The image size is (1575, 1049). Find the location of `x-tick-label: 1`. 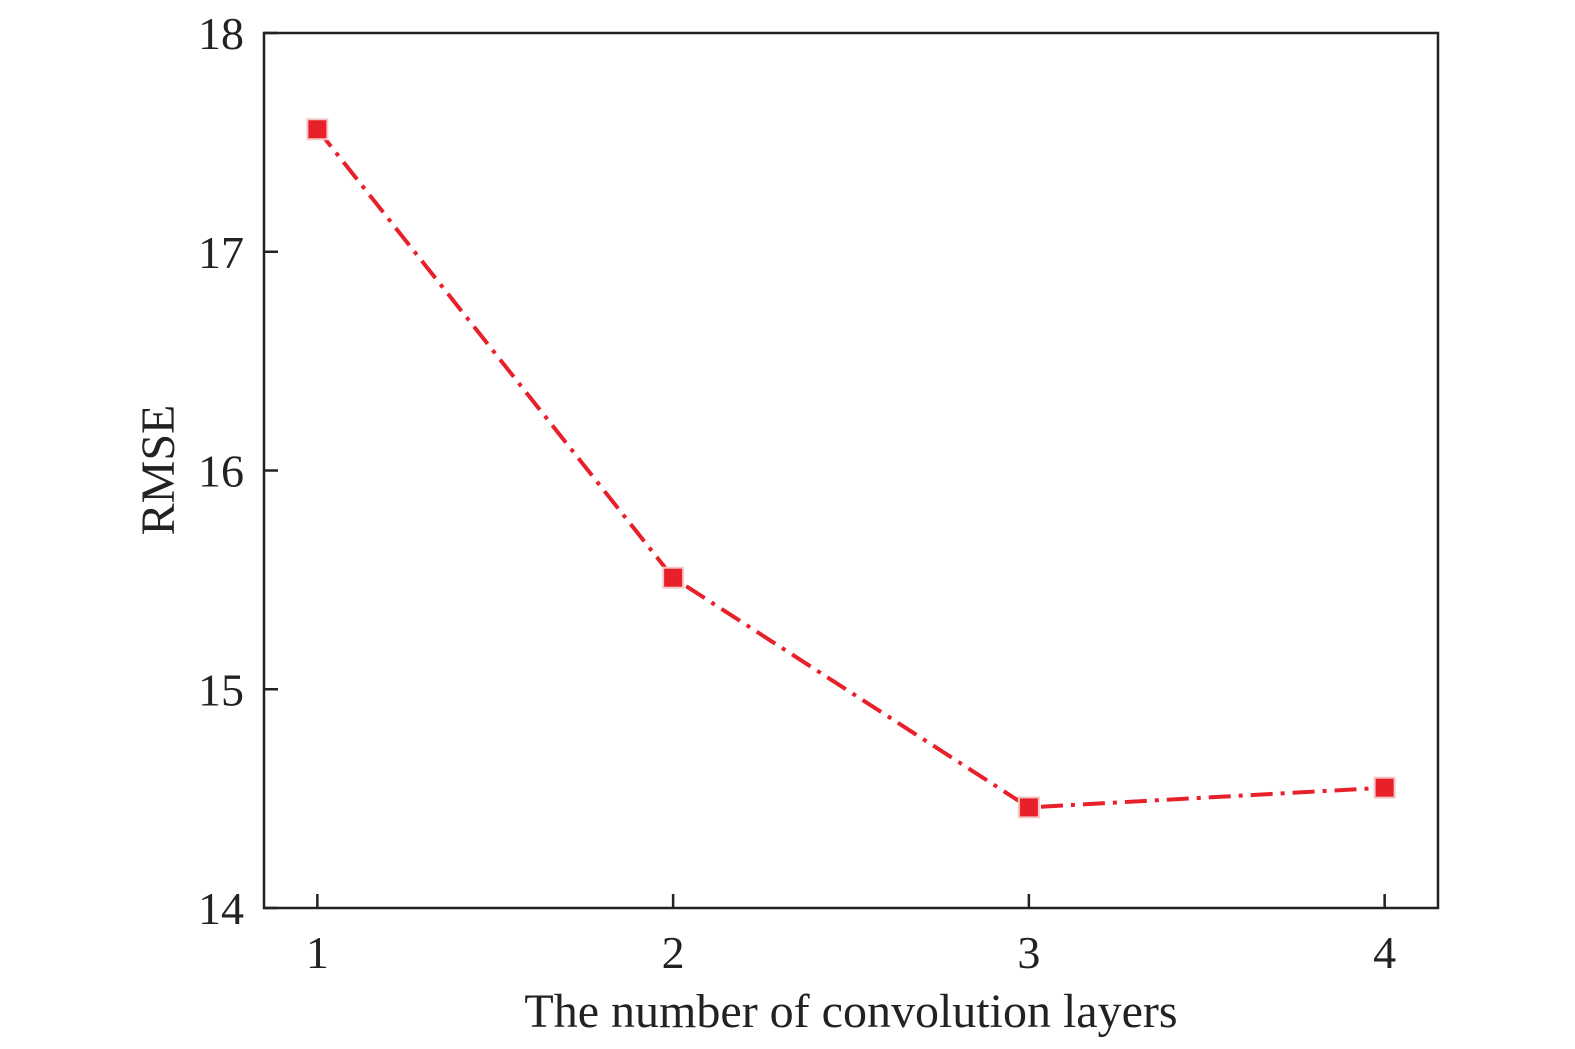

x-tick-label: 1 is located at coordinates (317, 952).